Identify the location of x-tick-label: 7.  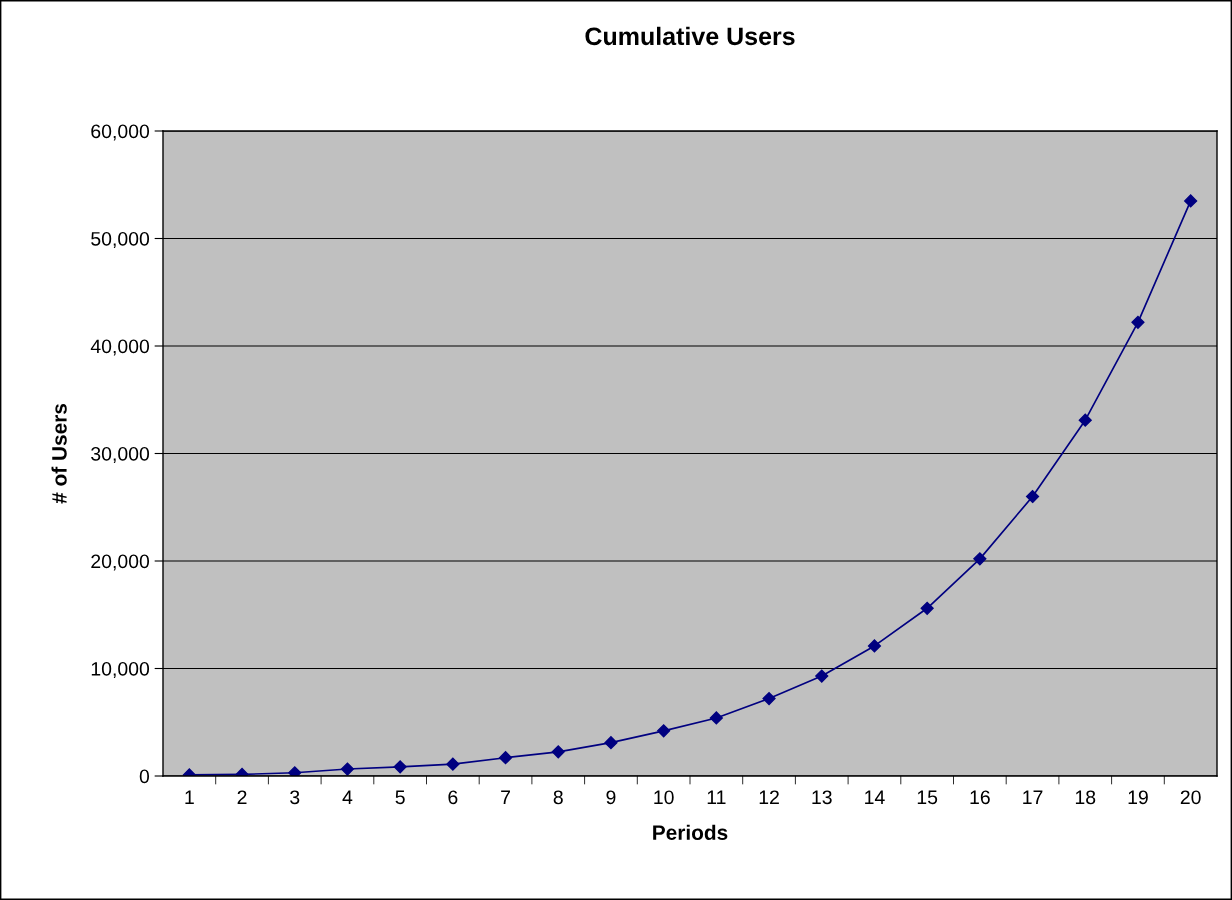
(505, 797).